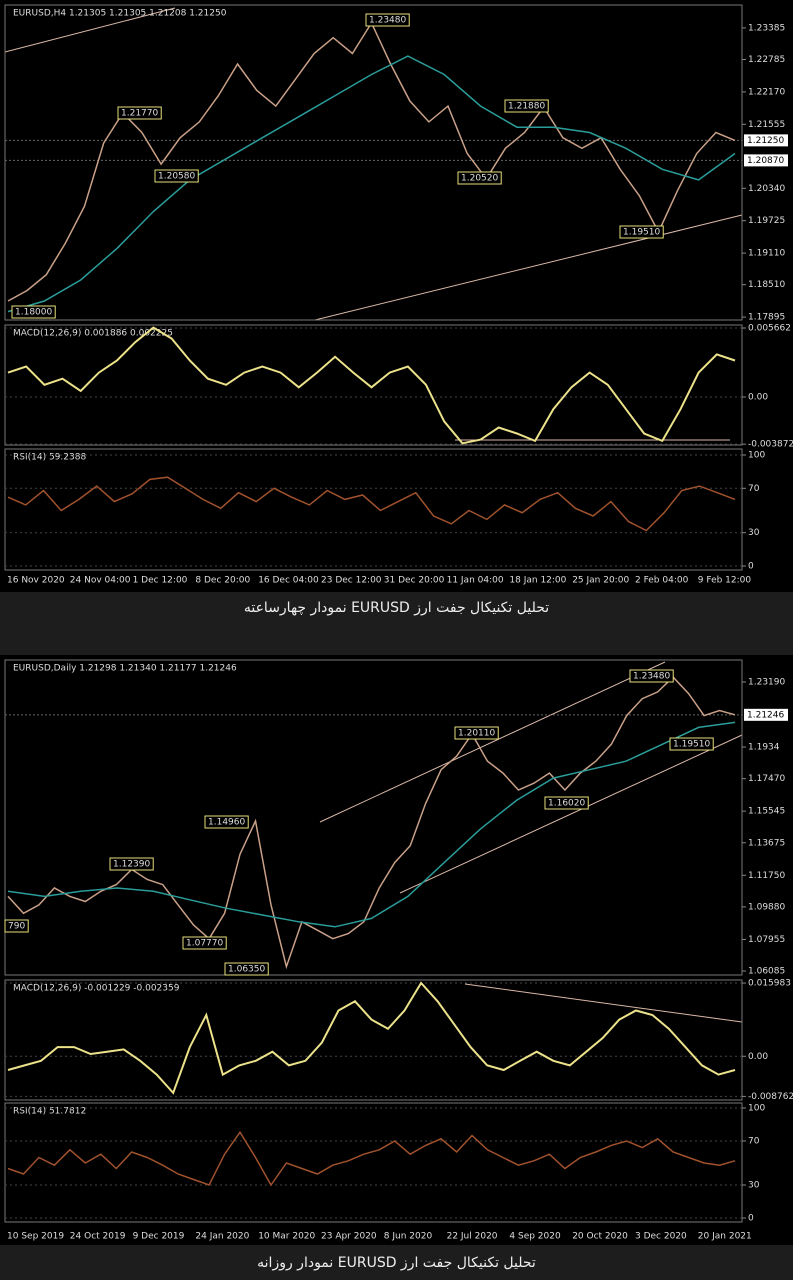 This screenshot has height=1280, width=793. What do you see at coordinates (176, 177) in the screenshot?
I see `price-annotation: 1.20580` at bounding box center [176, 177].